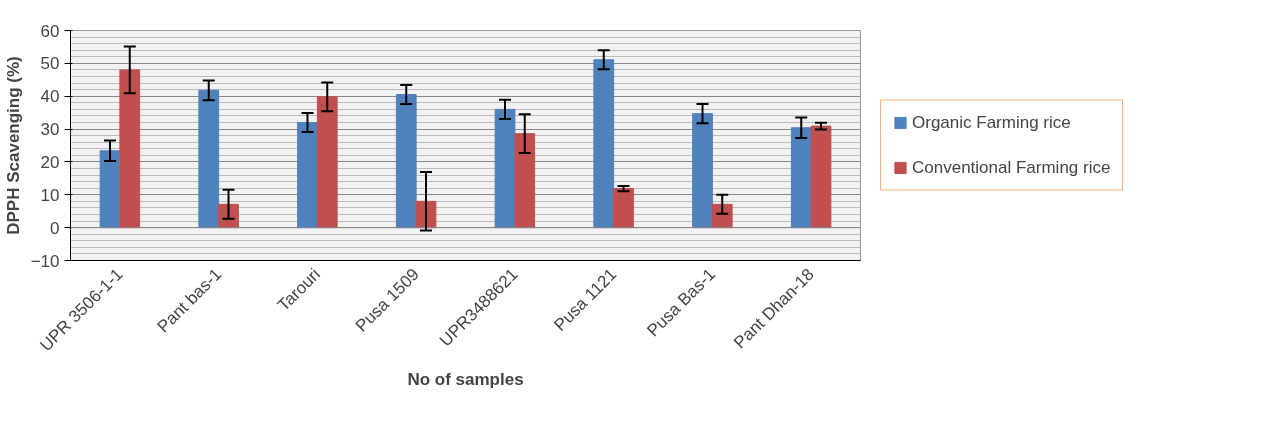 The image size is (1263, 440). I want to click on legend-label: Conventional Farming rice, so click(1011, 167).